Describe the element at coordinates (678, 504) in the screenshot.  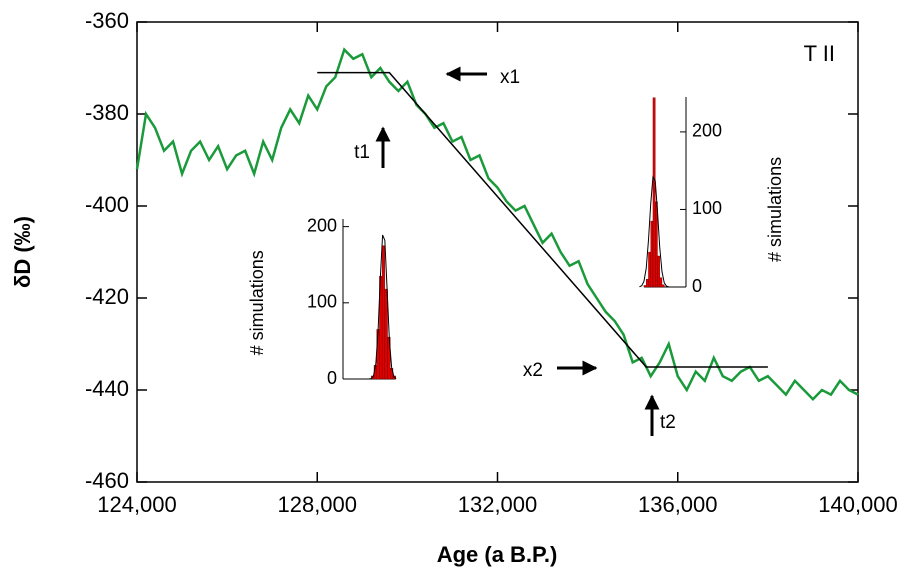
I see `x-tick-label: 136,000` at that location.